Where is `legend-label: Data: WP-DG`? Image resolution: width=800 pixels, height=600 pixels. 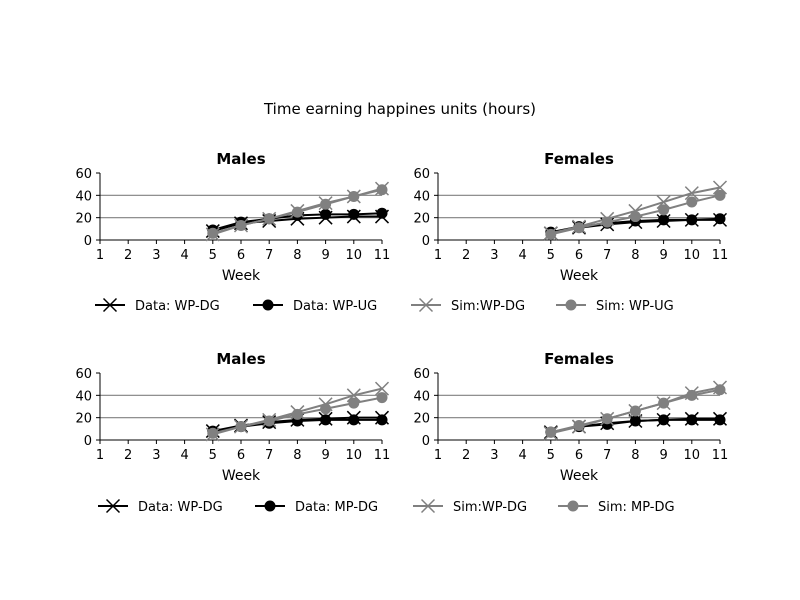 legend-label: Data: WP-DG is located at coordinates (180, 507).